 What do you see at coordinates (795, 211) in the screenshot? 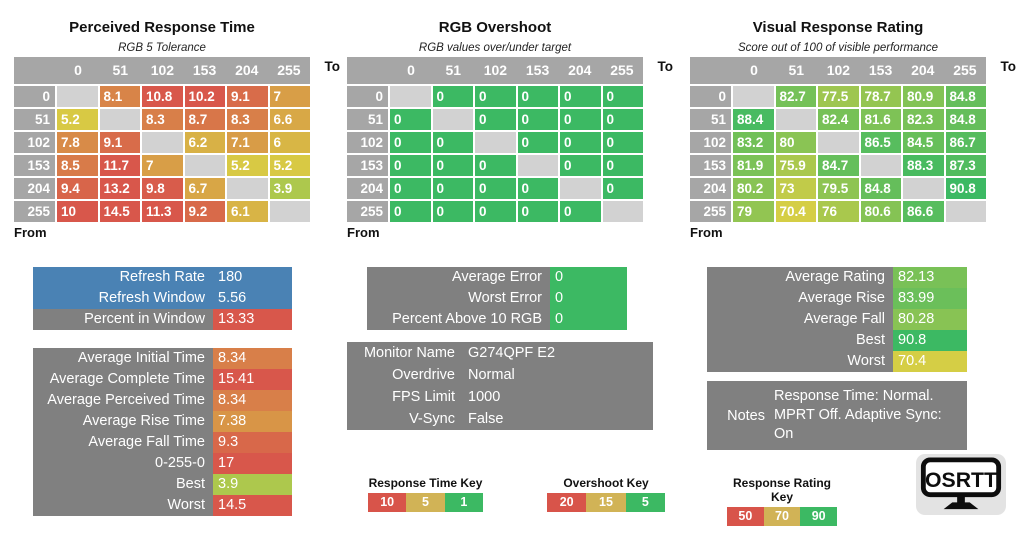
I see `matrix-cell: 70.4` at bounding box center [795, 211].